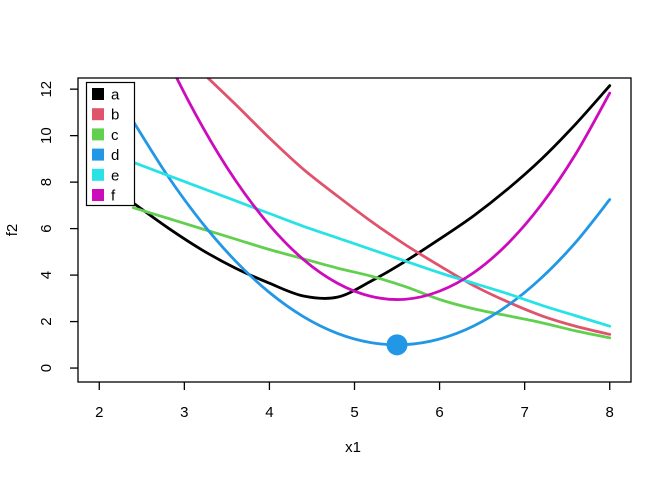 This screenshot has height=480, width=672. I want to click on legend-label-c: c, so click(115, 135).